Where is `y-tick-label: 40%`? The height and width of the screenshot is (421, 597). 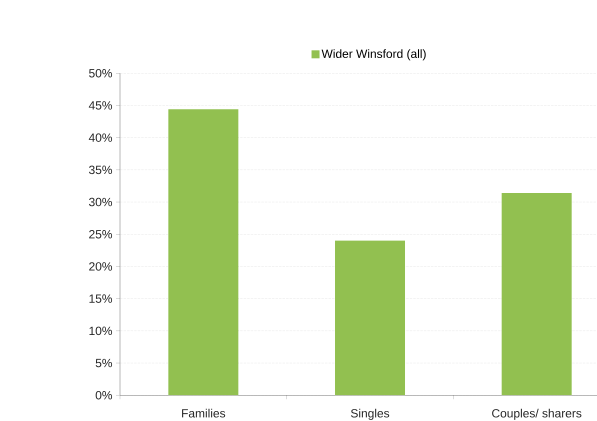 y-tick-label: 40% is located at coordinates (100, 137).